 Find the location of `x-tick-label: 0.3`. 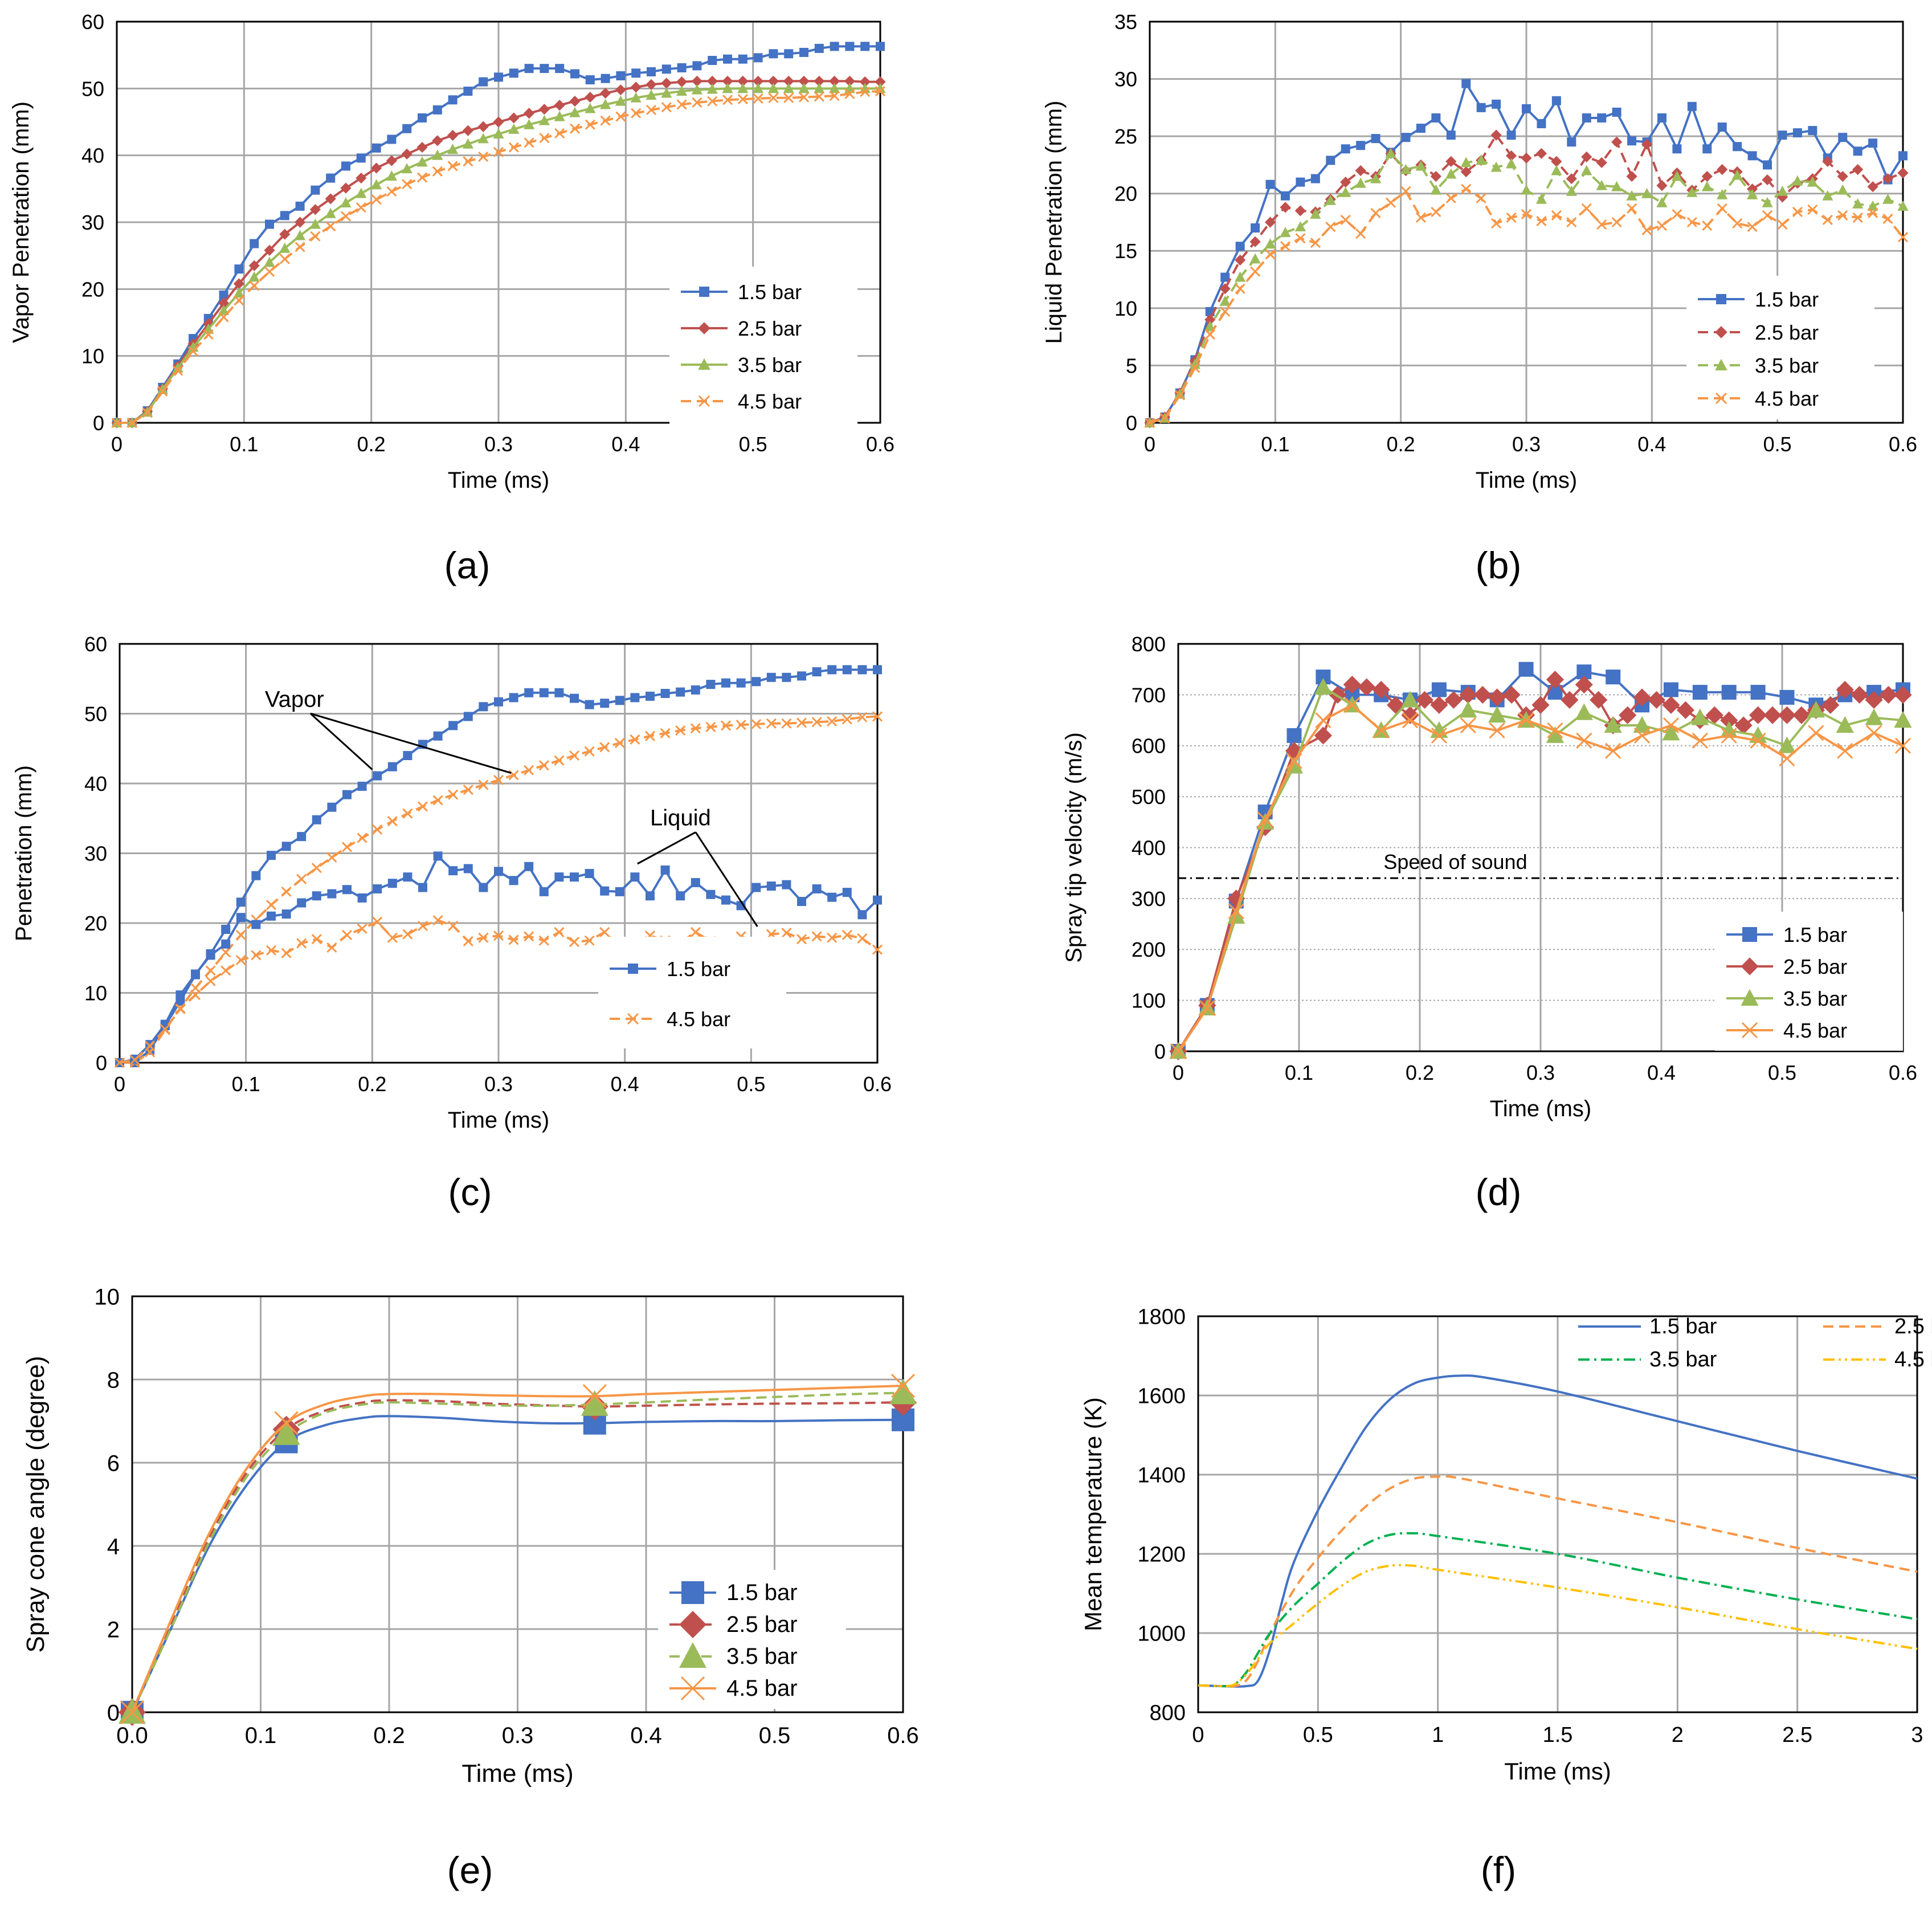

x-tick-label: 0.3 is located at coordinates (498, 444).